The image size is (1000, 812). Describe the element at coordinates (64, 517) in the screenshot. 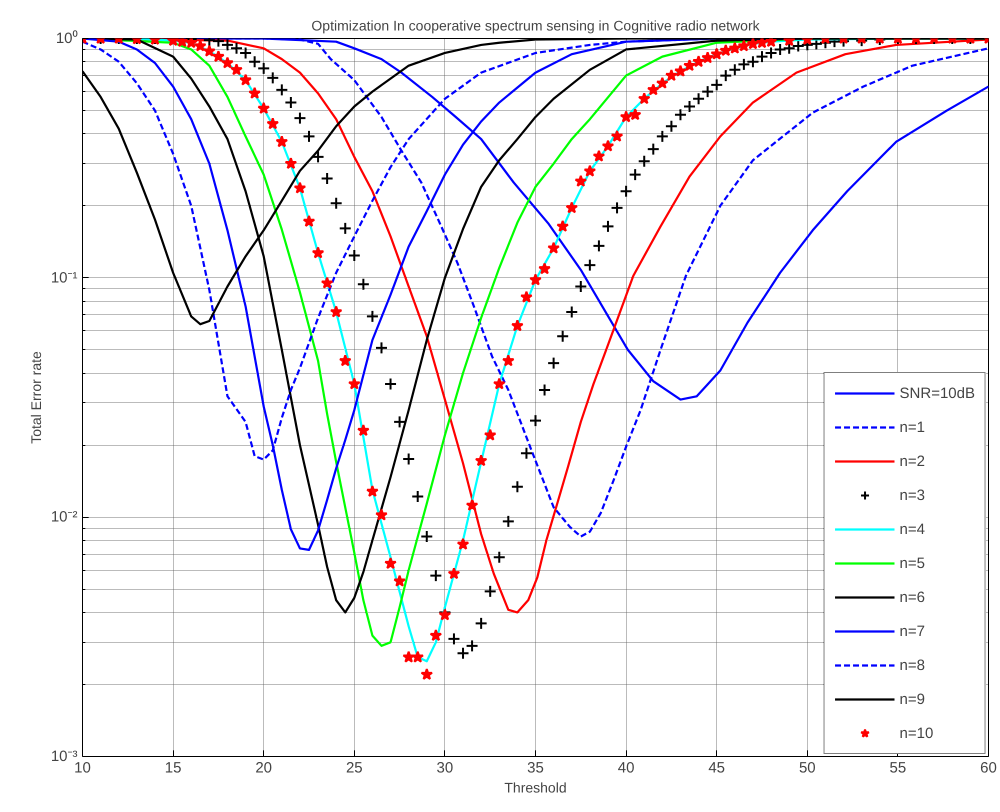

I see `y-tick-label: 10⁻²` at that location.